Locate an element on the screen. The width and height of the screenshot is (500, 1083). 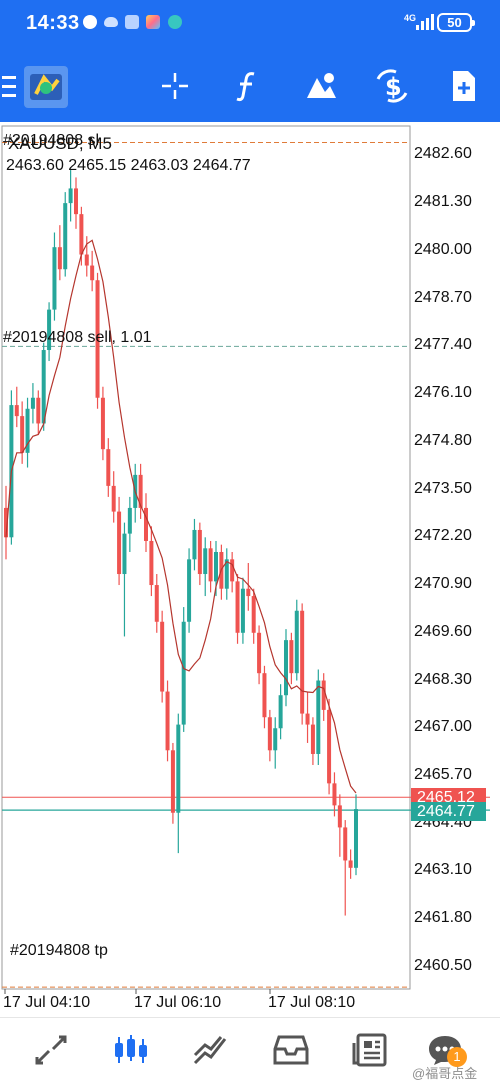
news-icon is located at coordinates (370, 1050).